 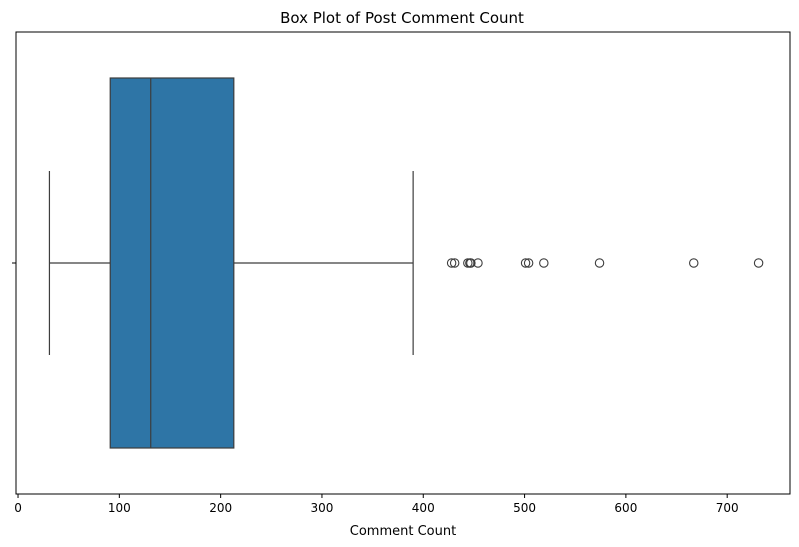 I want to click on x-axis-label: Comment Count, so click(x=403, y=531).